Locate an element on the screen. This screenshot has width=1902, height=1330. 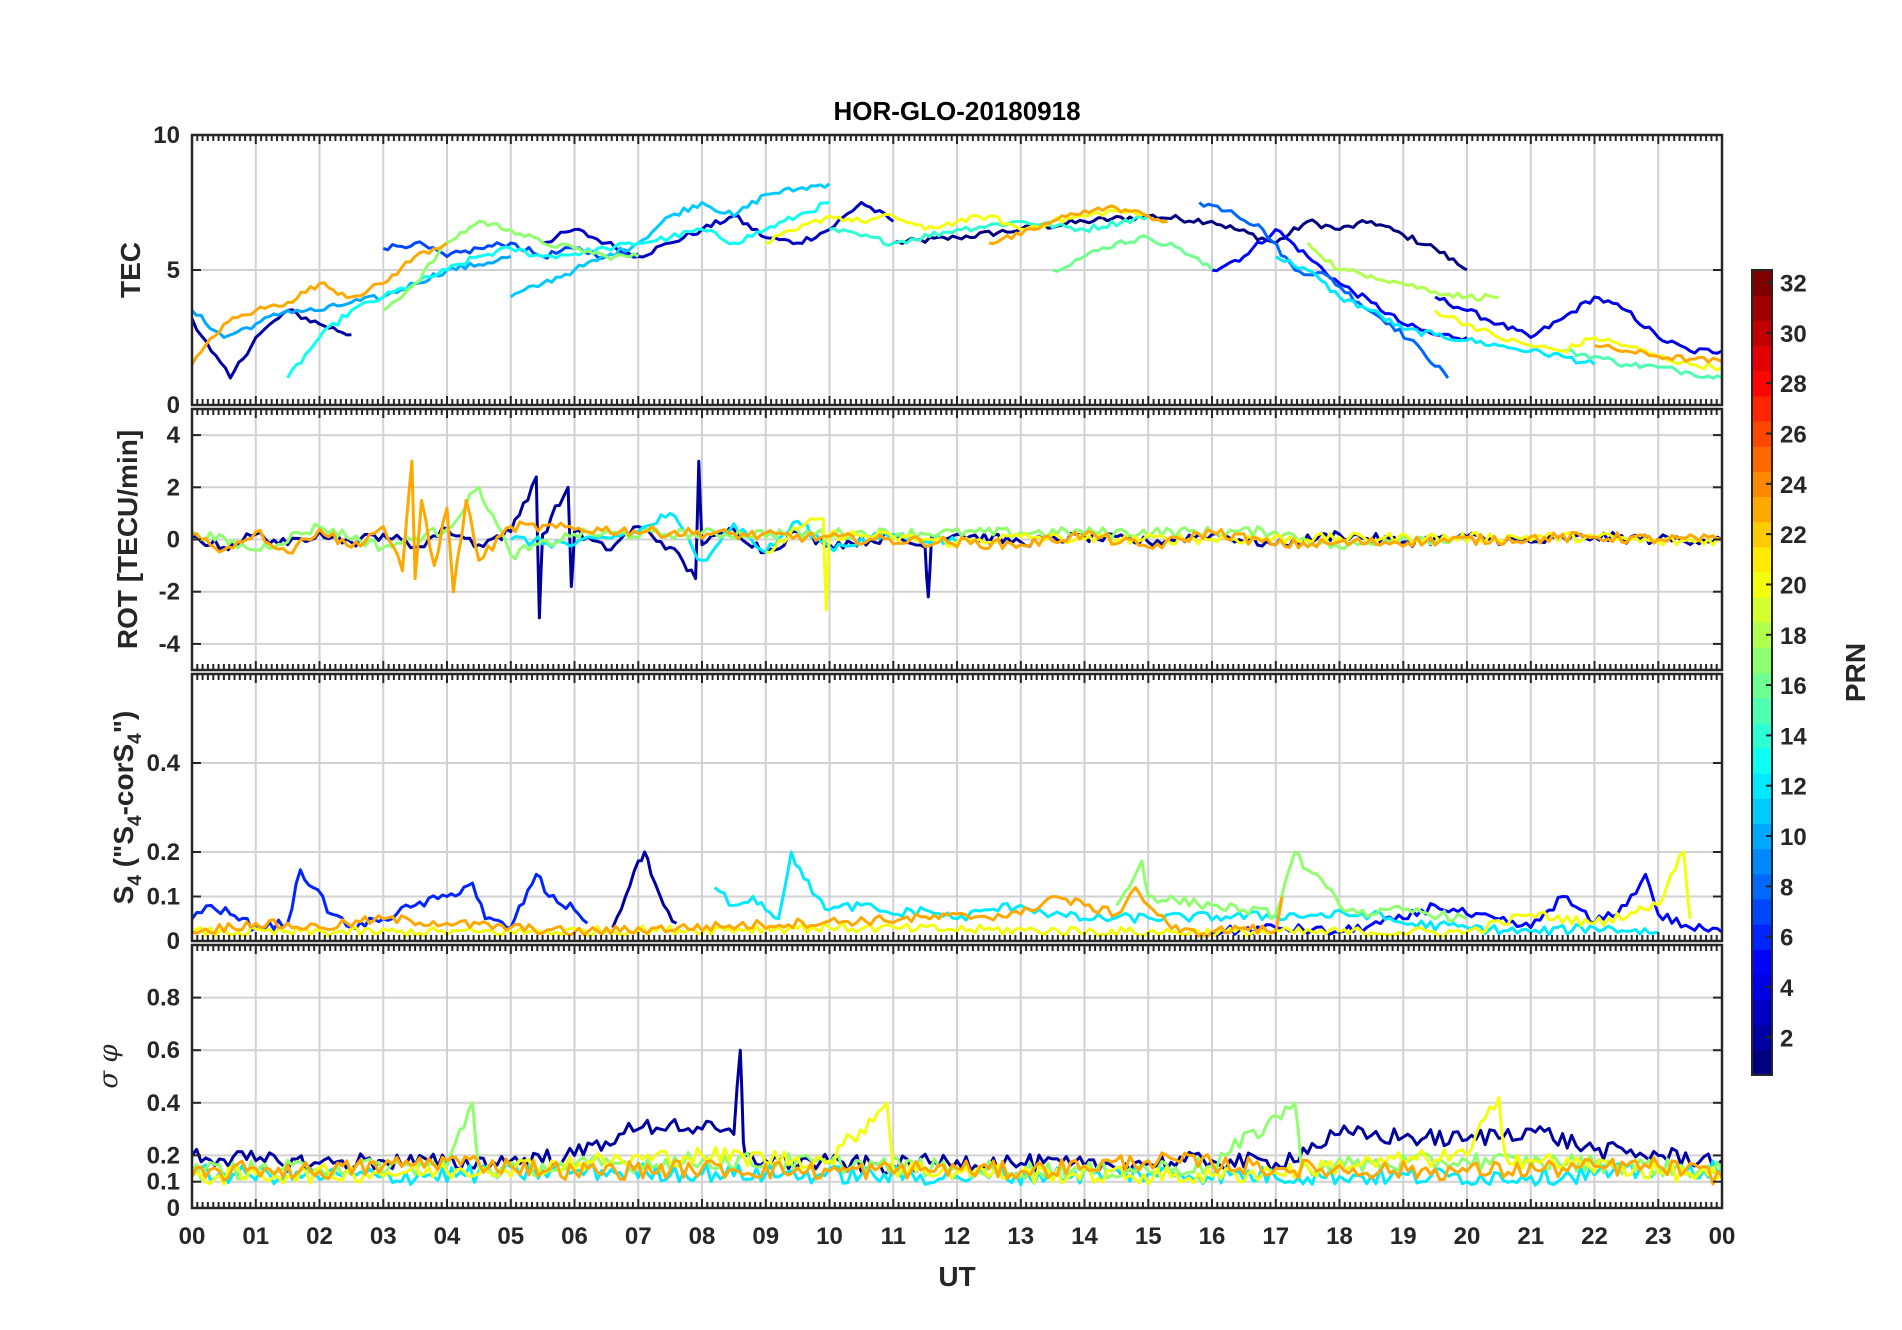
colorbar-label: PRN is located at coordinates (1855, 672).